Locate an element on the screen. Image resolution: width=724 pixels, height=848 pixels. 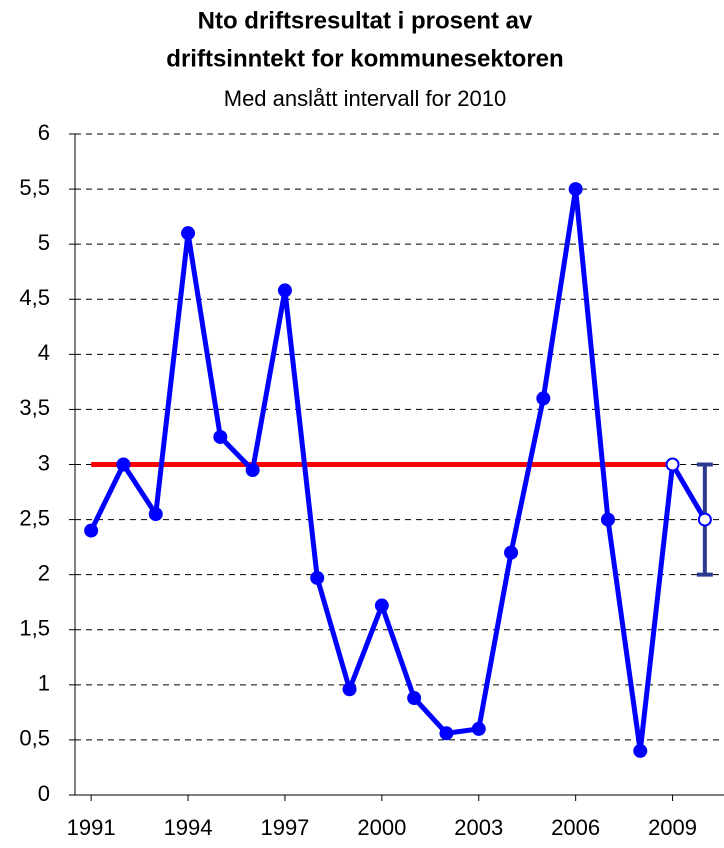
y-tick-label: 5,5 is located at coordinates (34, 187).